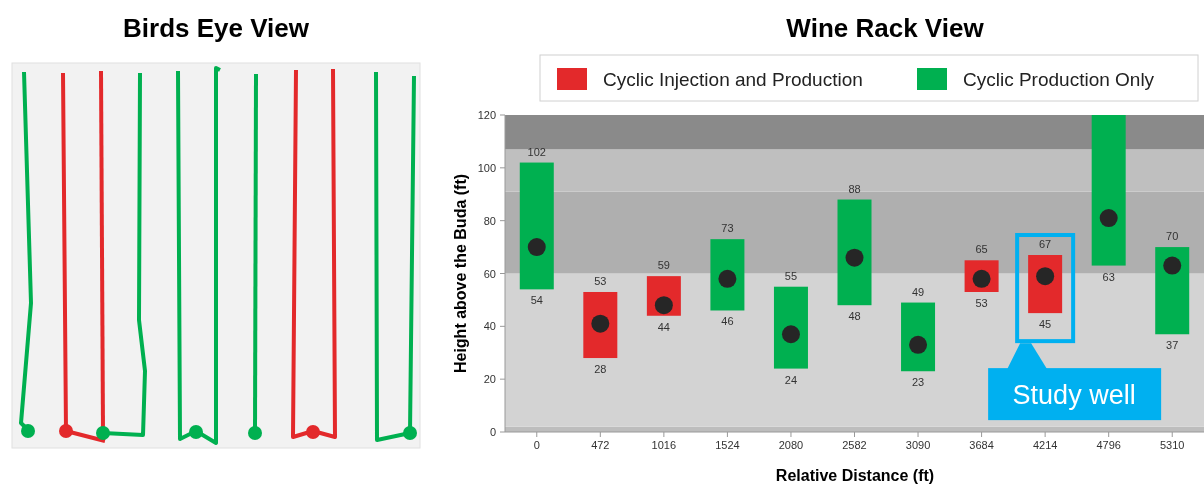 This screenshot has height=485, width=1204. Describe the element at coordinates (855, 475) in the screenshot. I see `x-axis-title: Relative Distance (ft)` at that location.